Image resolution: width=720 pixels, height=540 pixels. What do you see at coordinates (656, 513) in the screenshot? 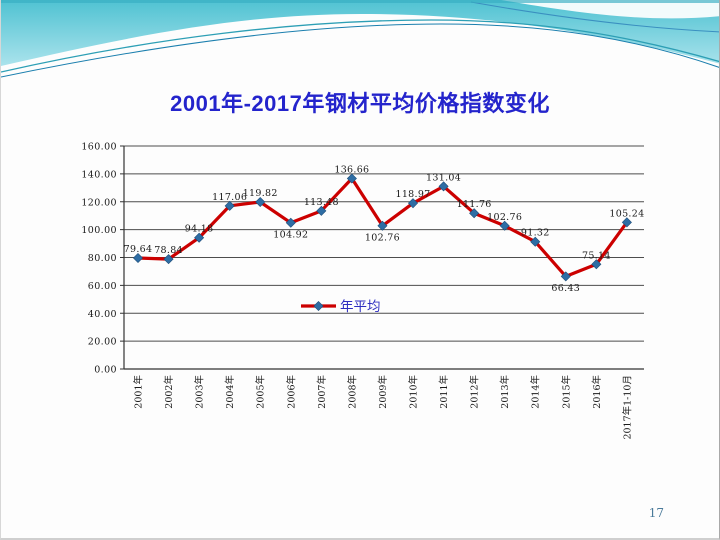
I see `page-number: 17` at bounding box center [656, 513].